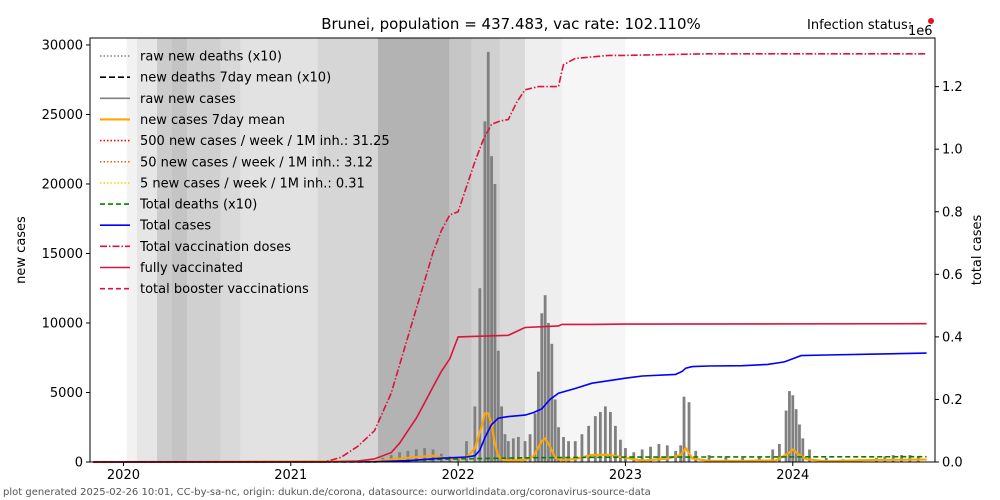  I want to click on x-tick-label: 2021, so click(290, 475).